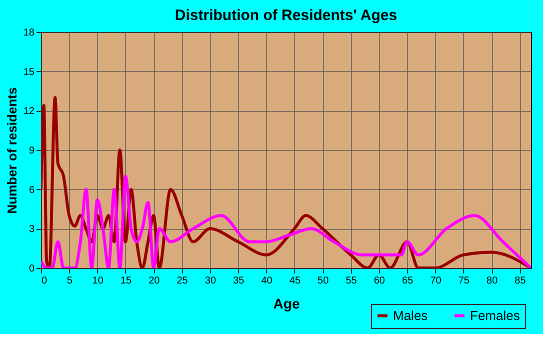  Describe the element at coordinates (98, 281) in the screenshot. I see `x-tick-label: 10` at that location.